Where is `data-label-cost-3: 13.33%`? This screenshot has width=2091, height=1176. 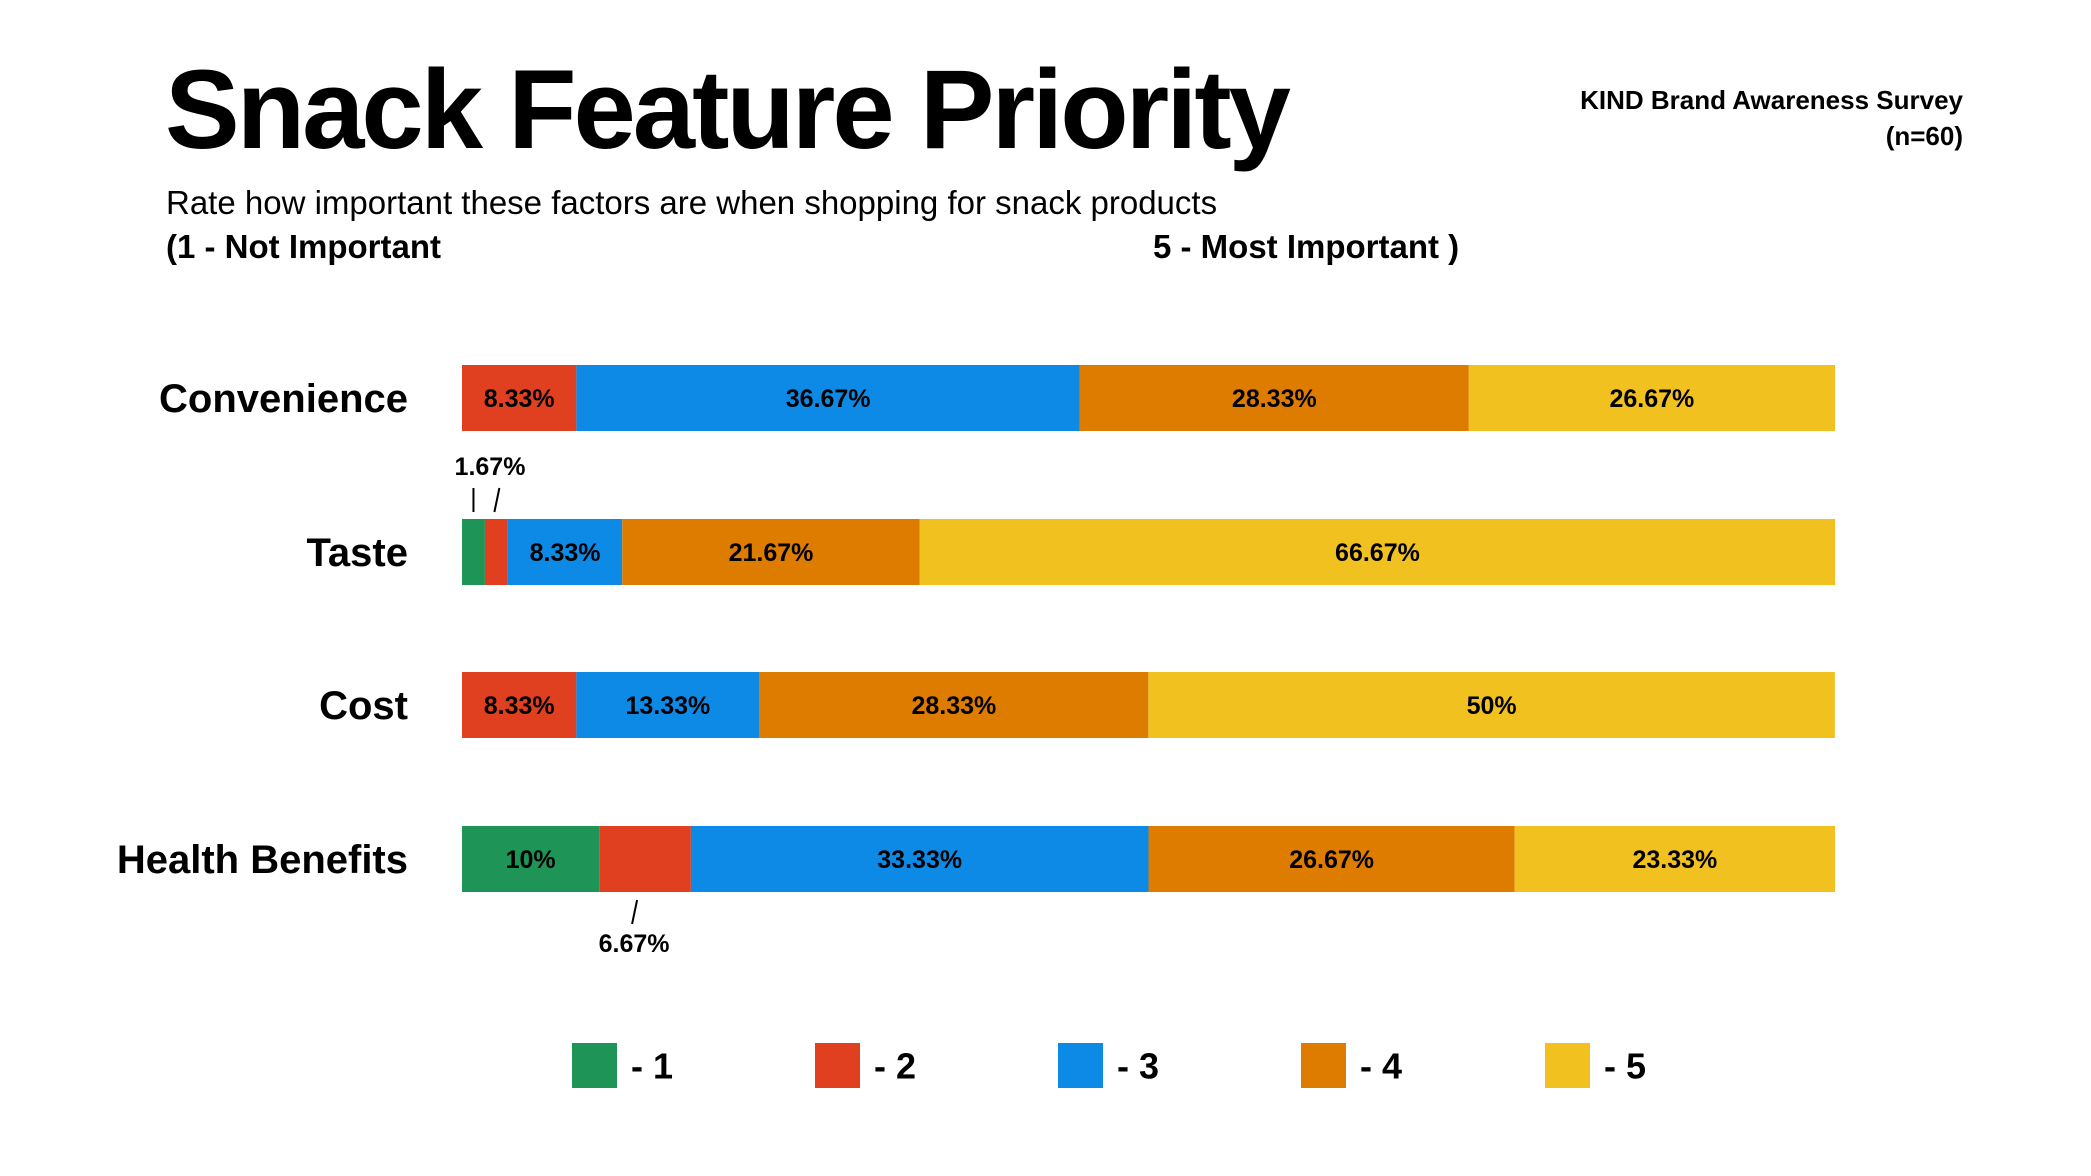
data-label-cost-3: 13.33% is located at coordinates (667, 706).